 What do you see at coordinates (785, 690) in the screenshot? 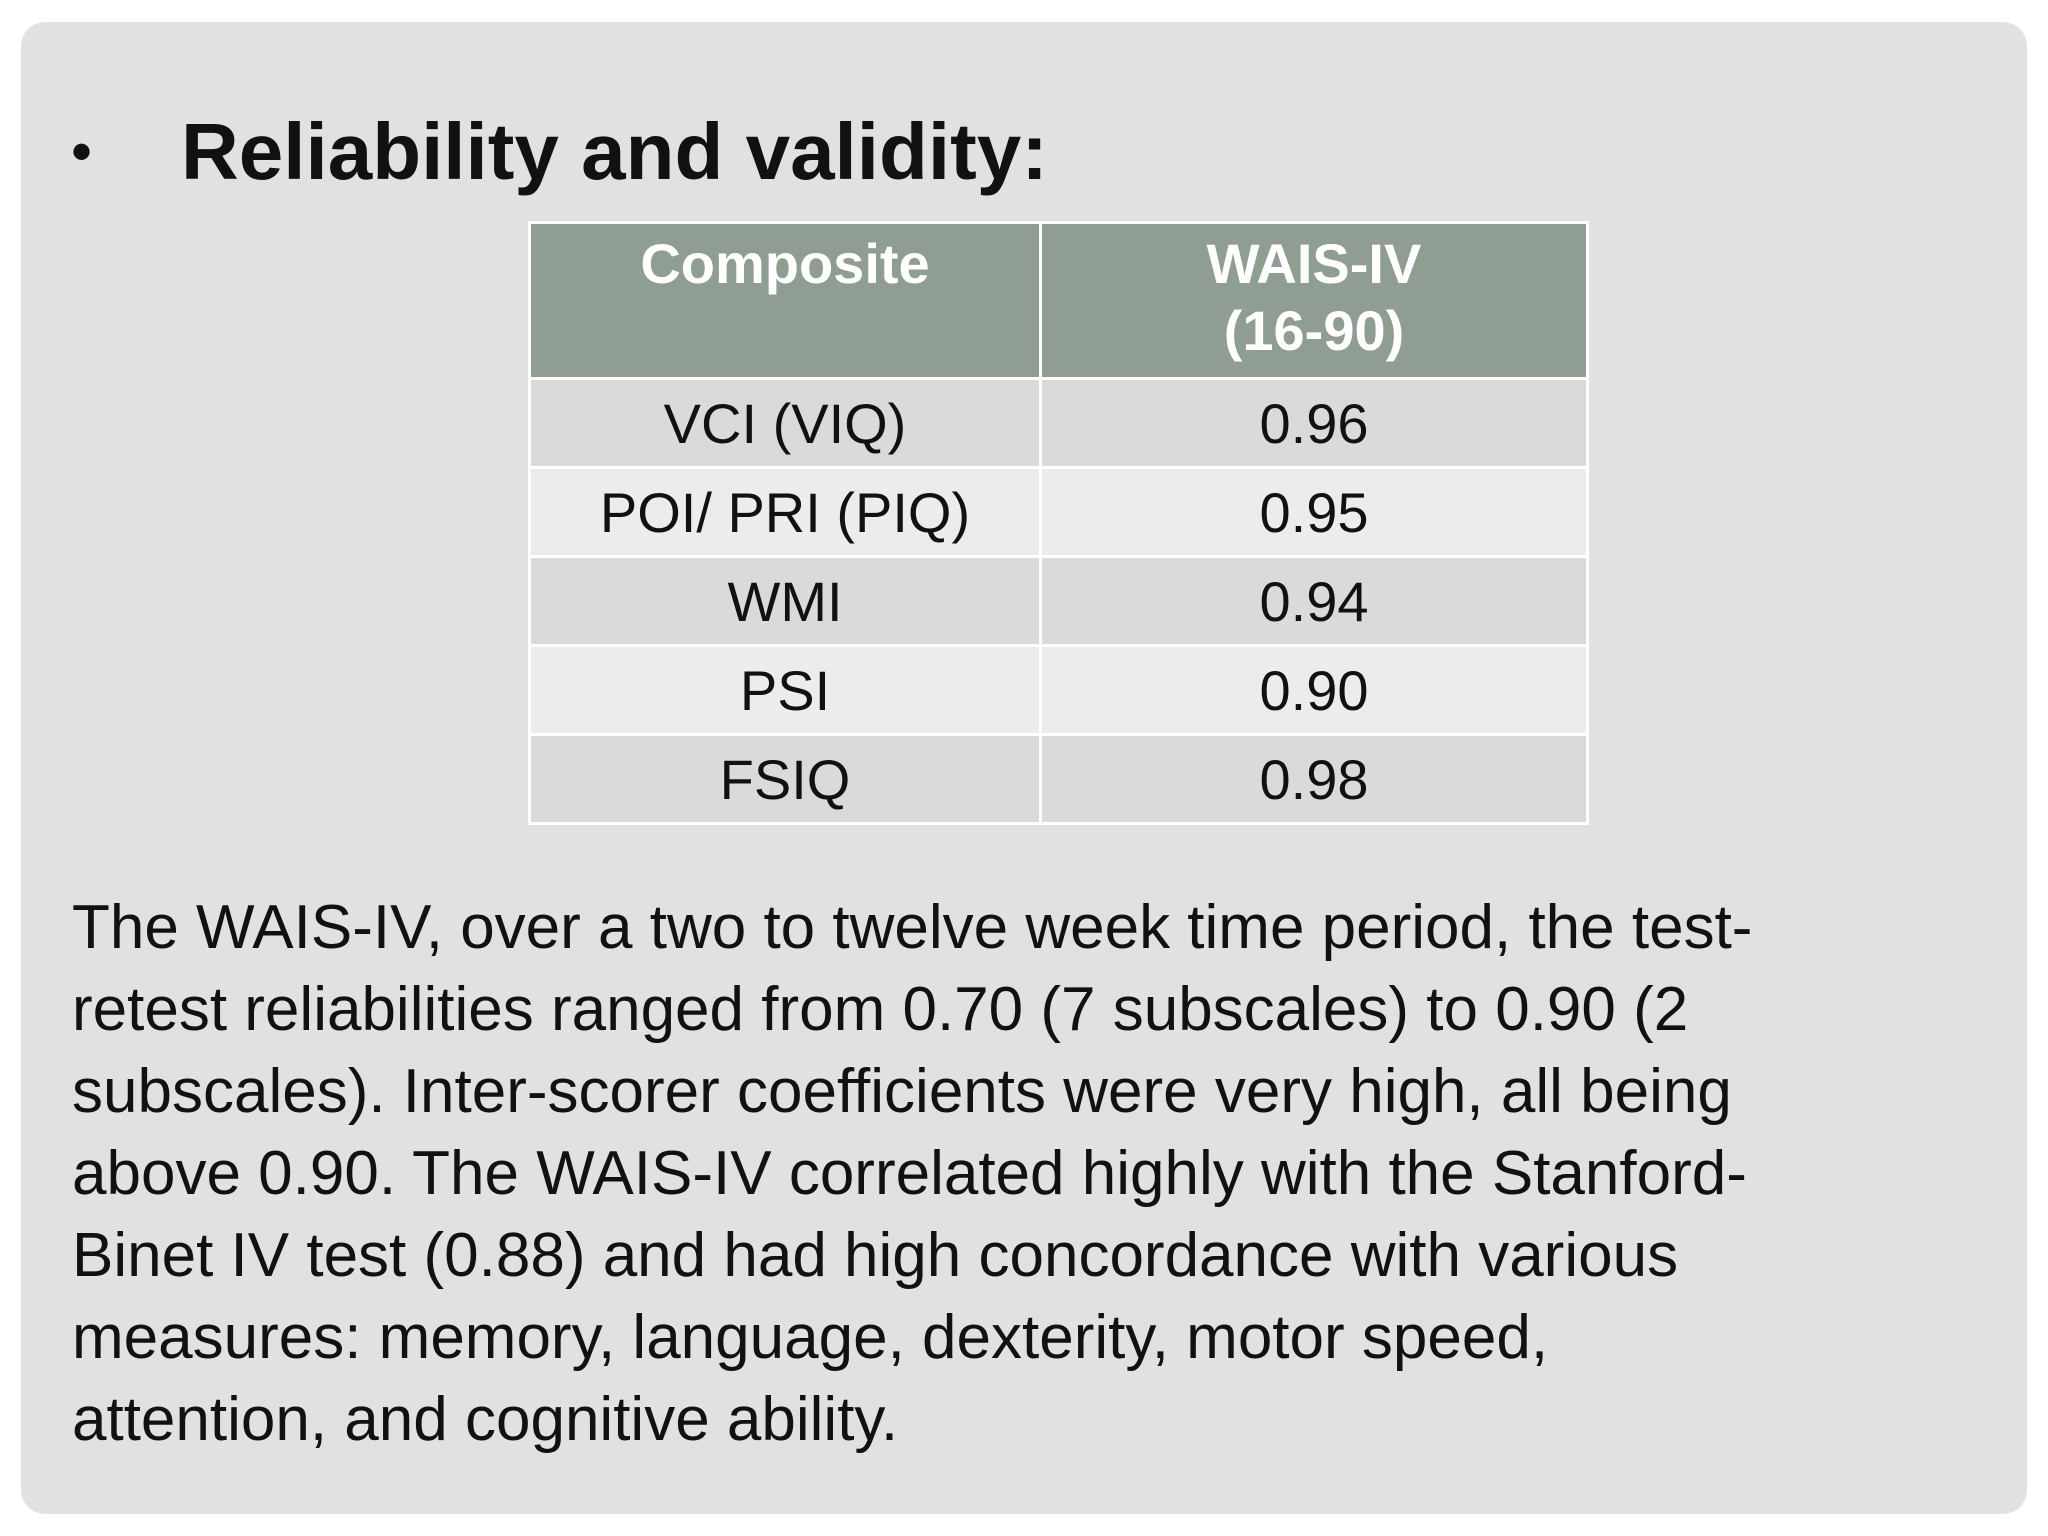
I see `composite-cell: PSI` at bounding box center [785, 690].